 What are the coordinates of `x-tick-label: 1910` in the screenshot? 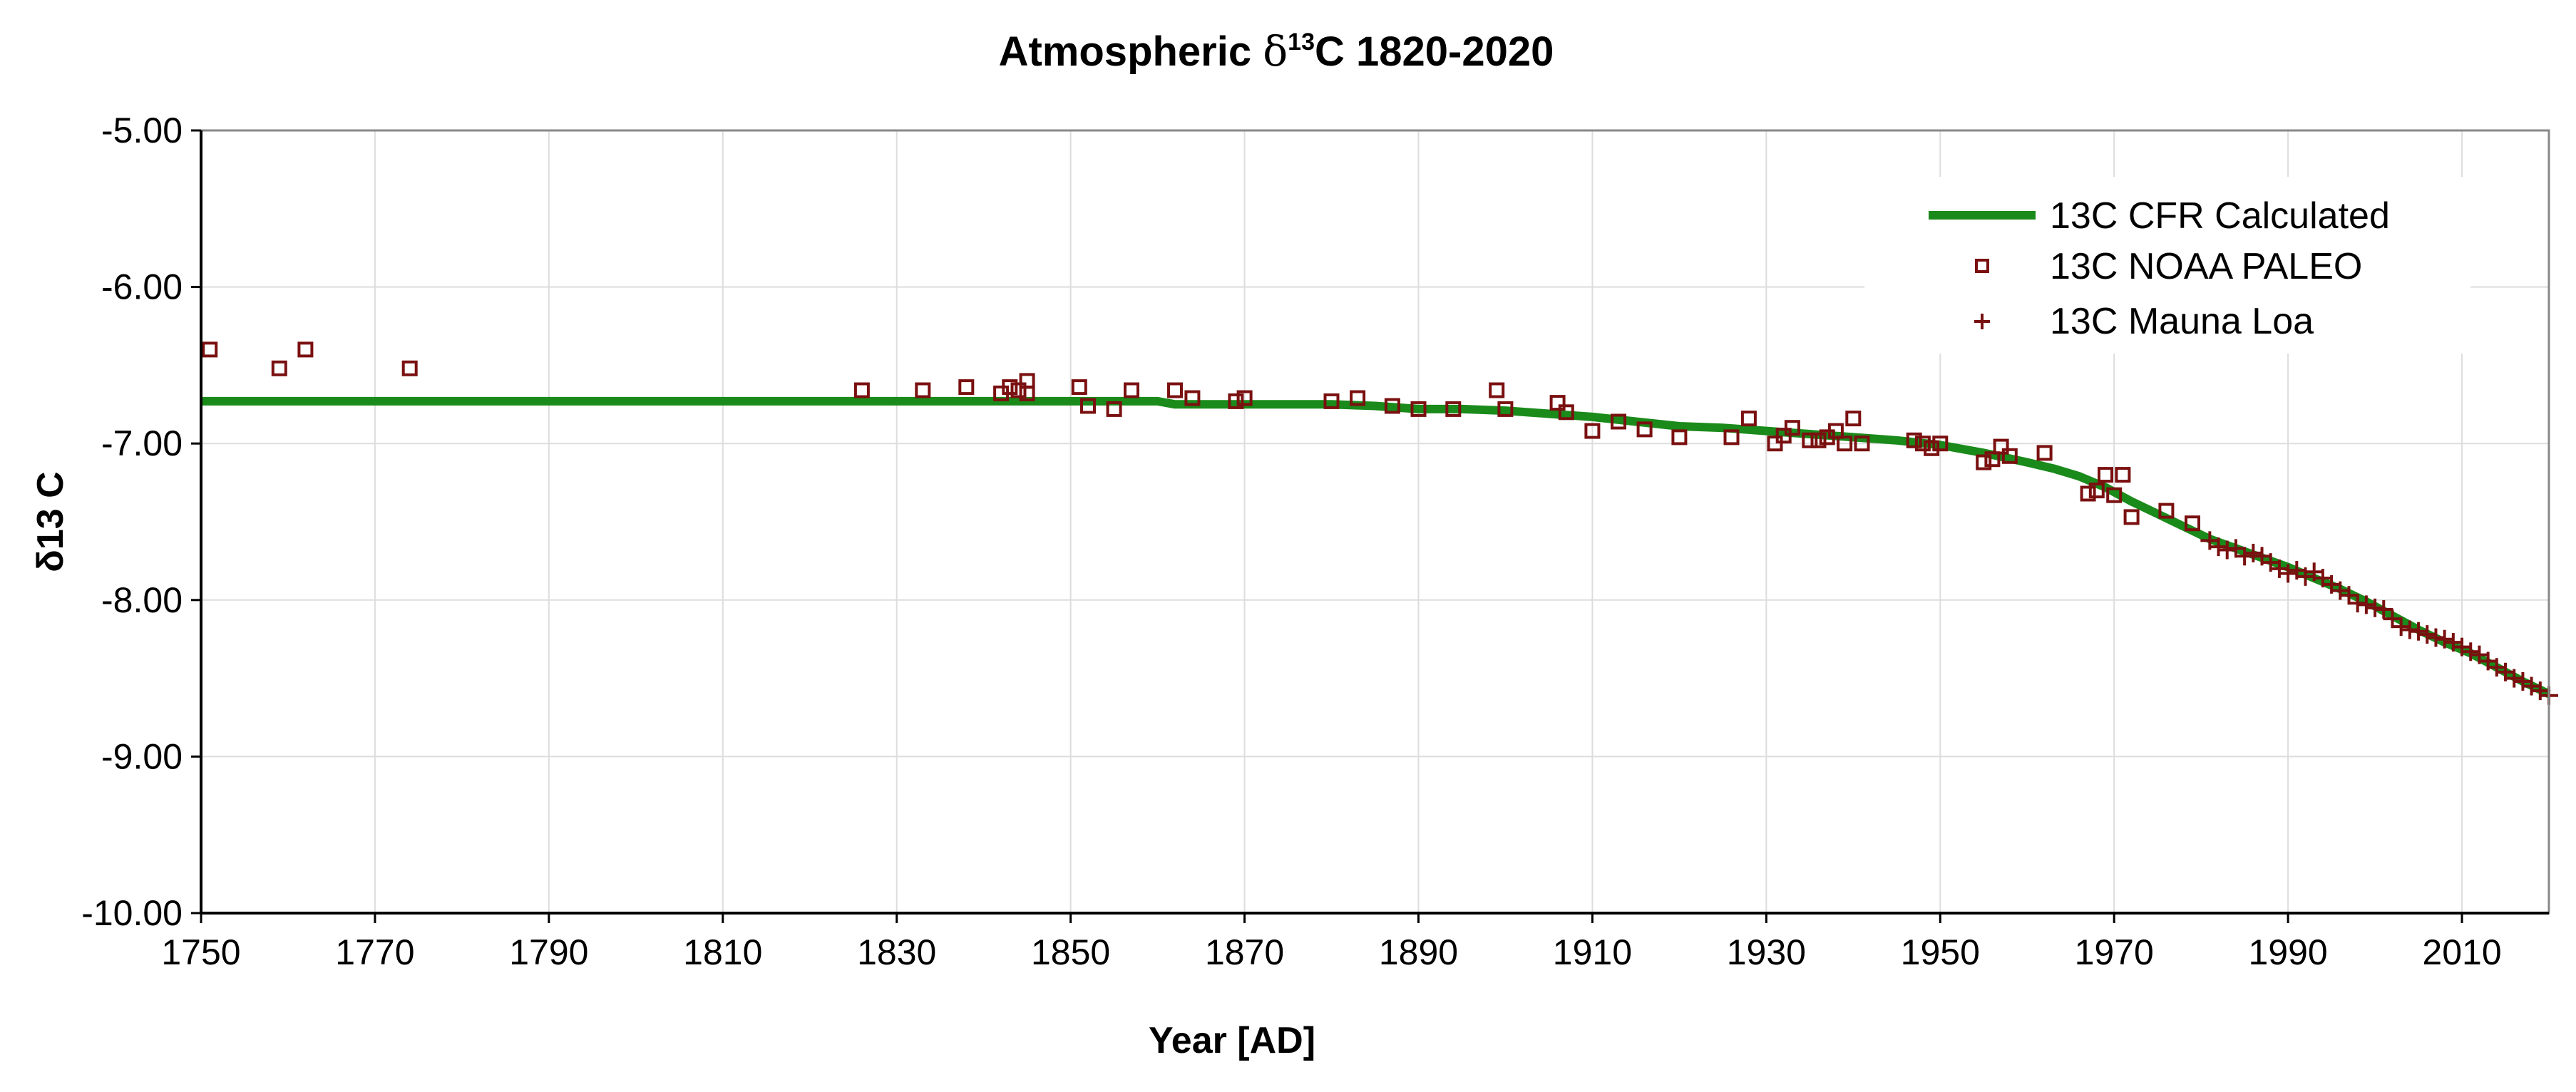 It's located at (1592, 952).